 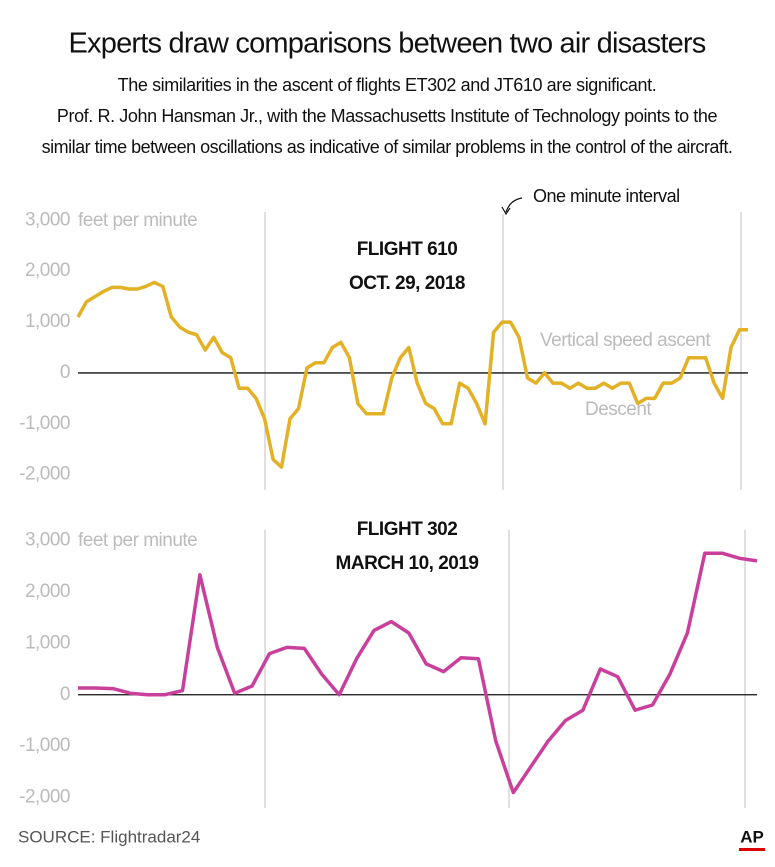 What do you see at coordinates (407, 249) in the screenshot?
I see `chart-title: FLIGHT 610` at bounding box center [407, 249].